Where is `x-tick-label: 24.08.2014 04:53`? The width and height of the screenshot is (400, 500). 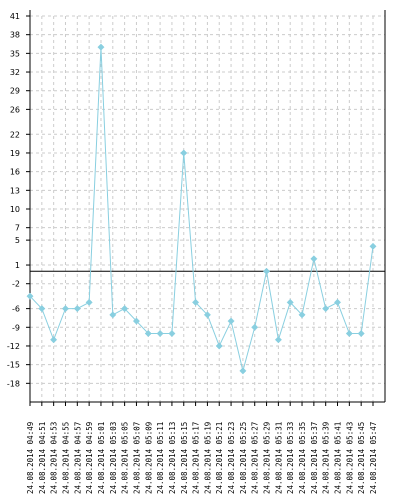
x-tick-label: 24.08.2014 04:53 is located at coordinates (54, 458).